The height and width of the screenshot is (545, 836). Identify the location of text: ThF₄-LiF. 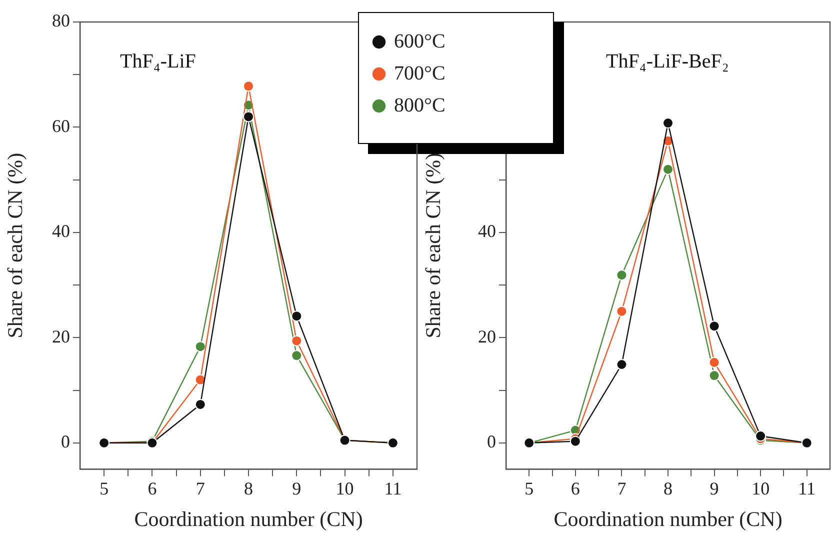
(158, 61).